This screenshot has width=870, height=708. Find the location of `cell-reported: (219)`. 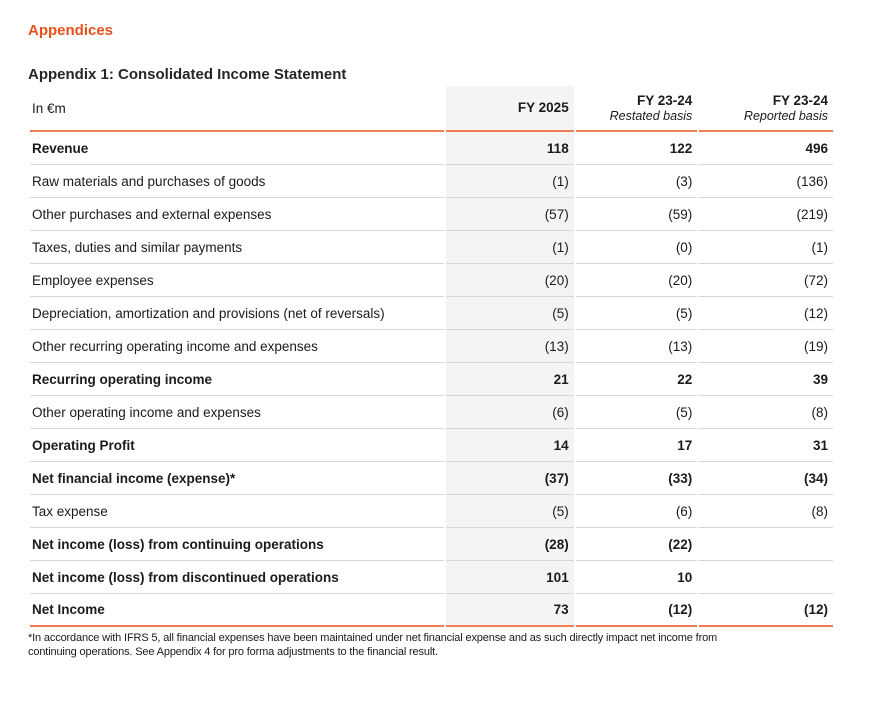

cell-reported: (219) is located at coordinates (766, 214).